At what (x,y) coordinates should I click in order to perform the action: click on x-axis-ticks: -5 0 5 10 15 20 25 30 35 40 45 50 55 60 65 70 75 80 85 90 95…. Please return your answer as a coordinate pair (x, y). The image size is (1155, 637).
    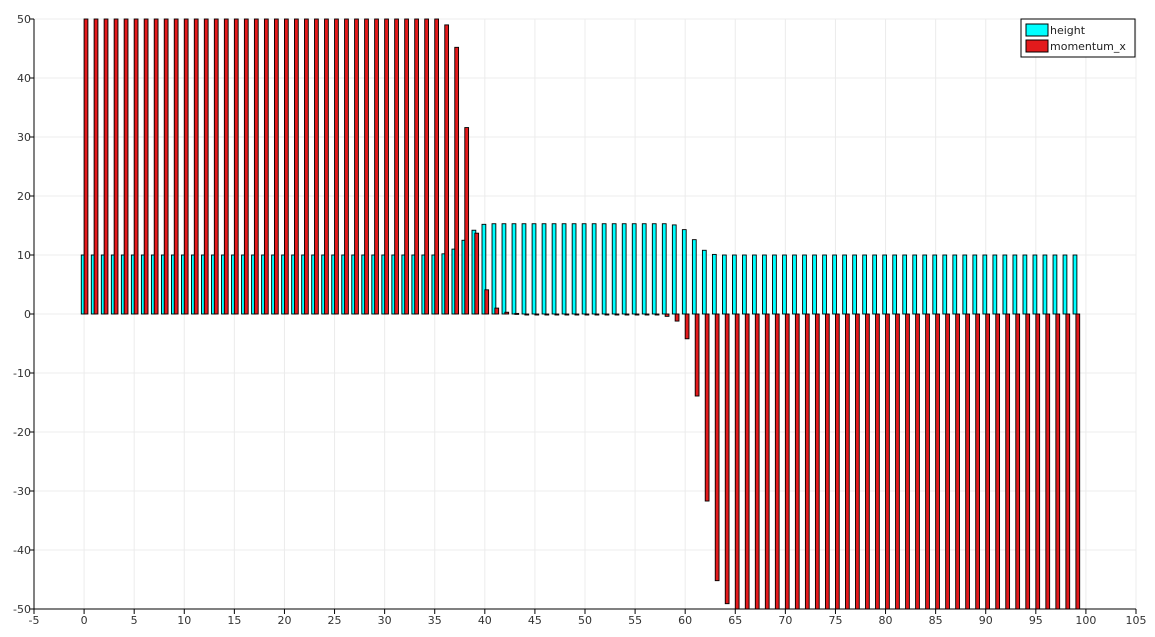
    Looking at the image, I should click on (588, 618).